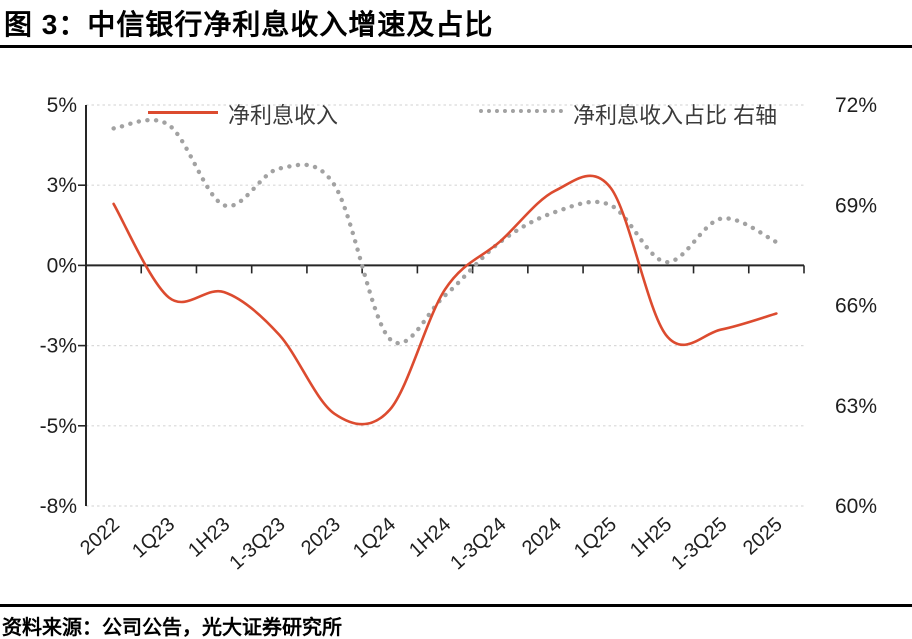 Image resolution: width=912 pixels, height=639 pixels. Describe the element at coordinates (153, 537) in the screenshot. I see `x-axis-tick-label: 1Q23` at that location.